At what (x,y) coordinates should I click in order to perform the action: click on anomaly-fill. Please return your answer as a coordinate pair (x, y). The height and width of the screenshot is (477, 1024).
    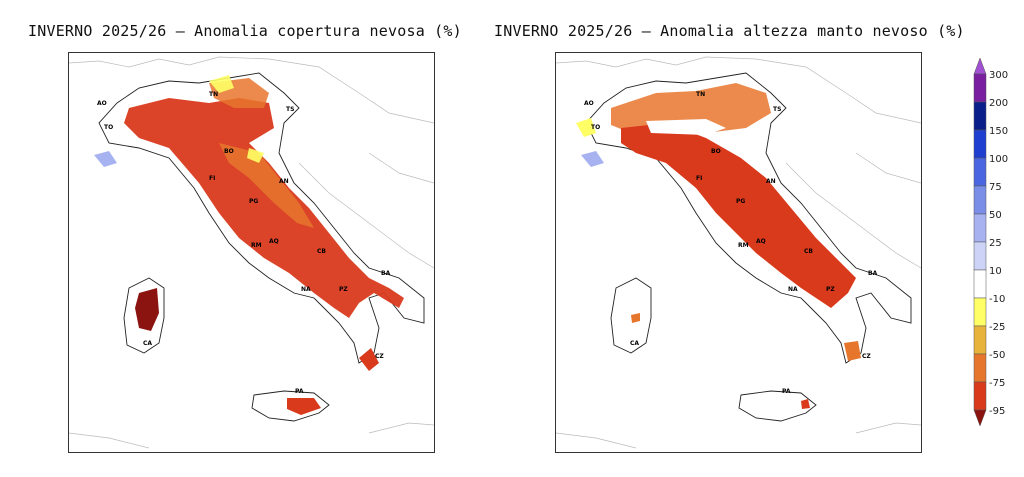
    Looking at the image, I should click on (741, 266).